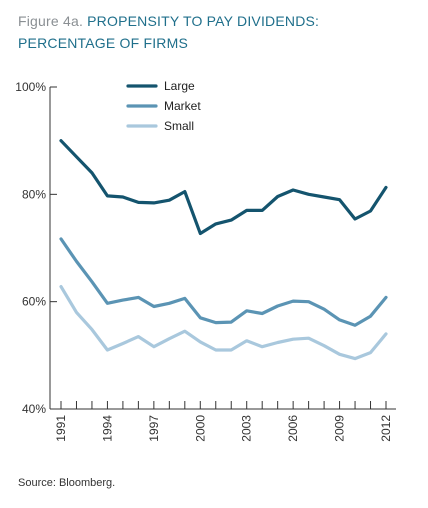  What do you see at coordinates (61, 428) in the screenshot?
I see `x-tick-label: 1991` at bounding box center [61, 428].